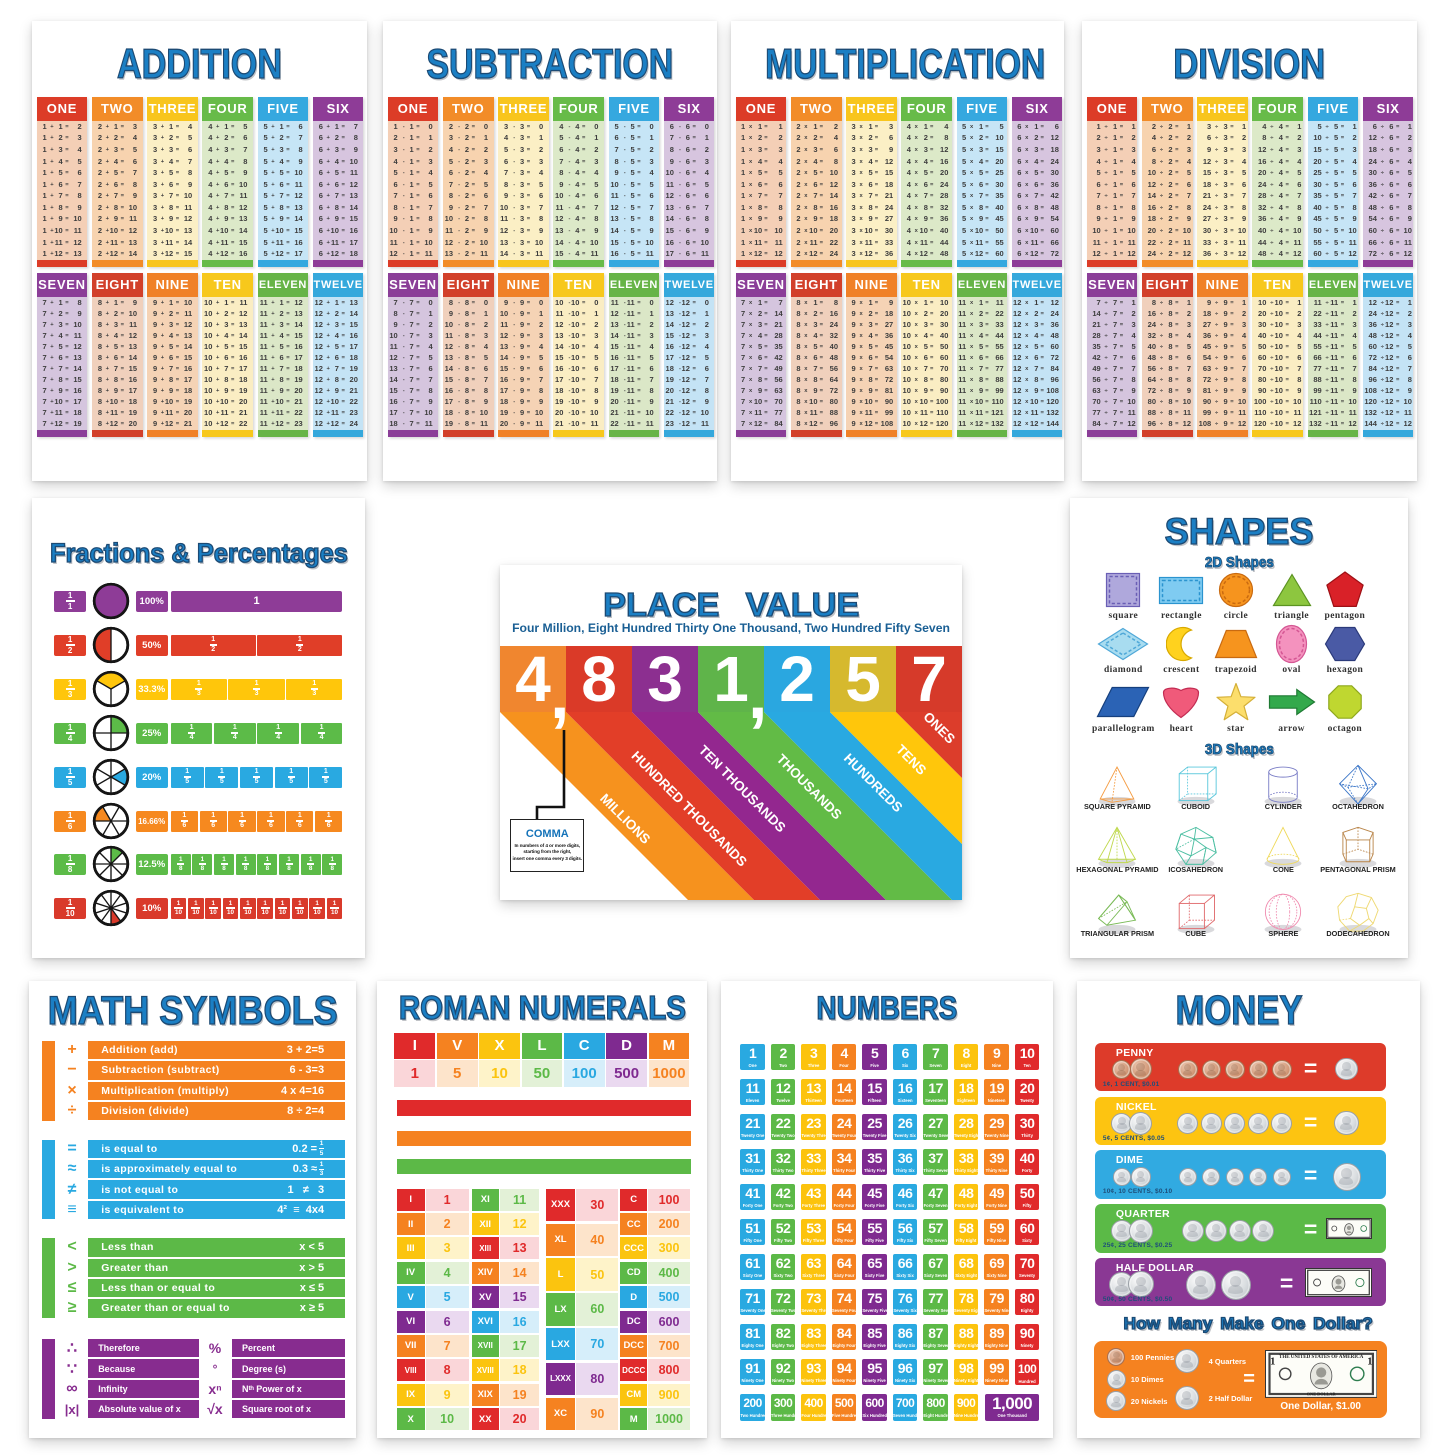 This screenshot has width=1434, height=1455. Describe the element at coordinates (1321, 1357) in the screenshot. I see `svg-text: THE UNITED STATES OF AMERICA` at that location.